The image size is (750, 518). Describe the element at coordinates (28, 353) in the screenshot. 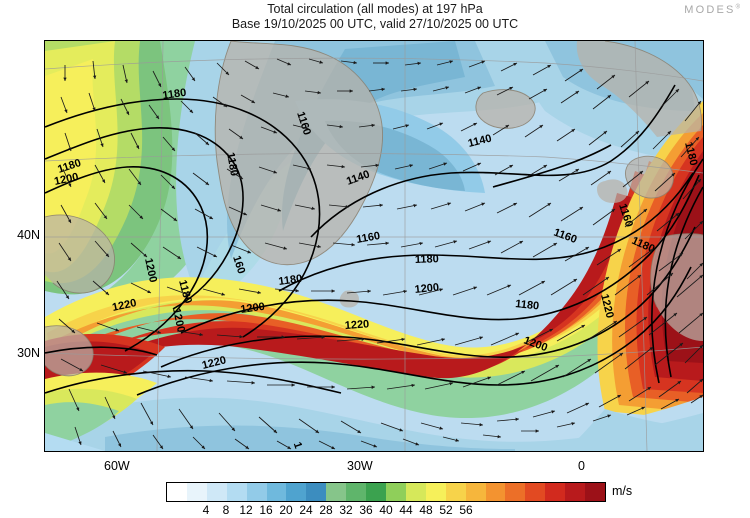

I see `y-tick-label-30n: 30N` at that location.